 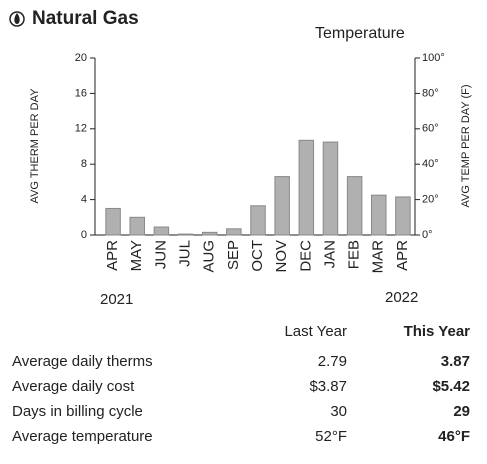 What do you see at coordinates (84, 200) in the screenshot?
I see `y-tick-label: 4` at bounding box center [84, 200].